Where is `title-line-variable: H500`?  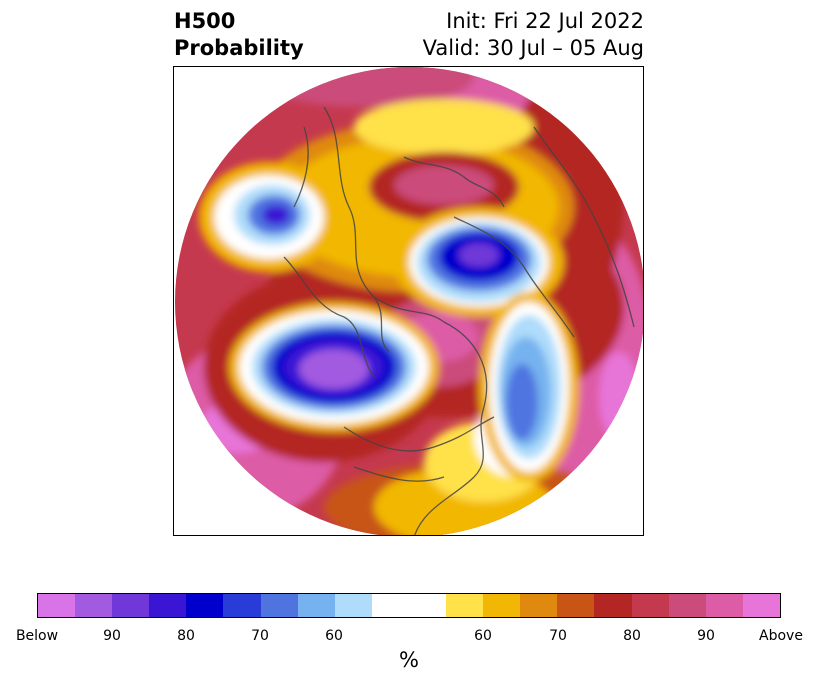 title-line-variable: H500 is located at coordinates (205, 21).